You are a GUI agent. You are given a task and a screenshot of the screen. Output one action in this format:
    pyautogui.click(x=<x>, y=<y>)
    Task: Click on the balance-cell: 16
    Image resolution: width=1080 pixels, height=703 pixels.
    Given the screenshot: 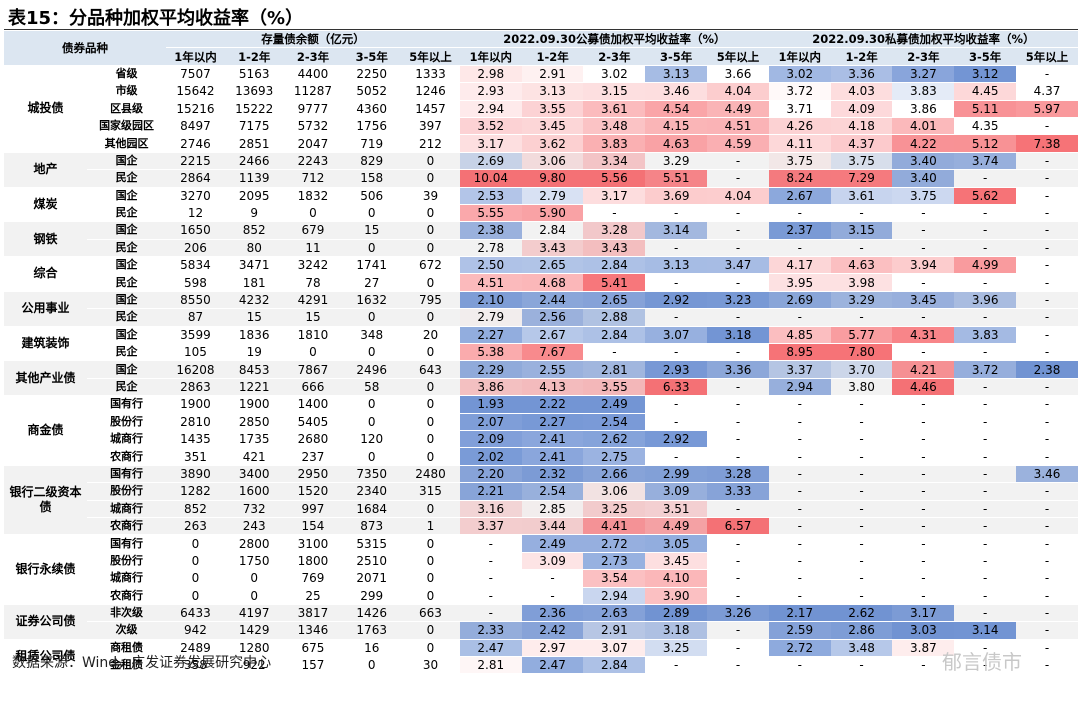 What is the action you would take?
    pyautogui.click(x=372, y=648)
    